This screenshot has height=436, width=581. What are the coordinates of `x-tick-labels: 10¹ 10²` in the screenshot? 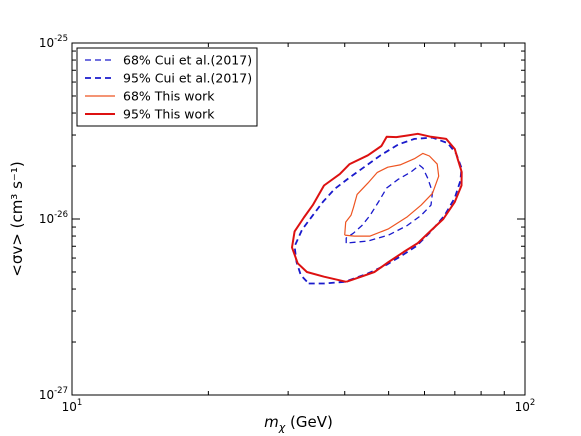 It's located at (299, 406).